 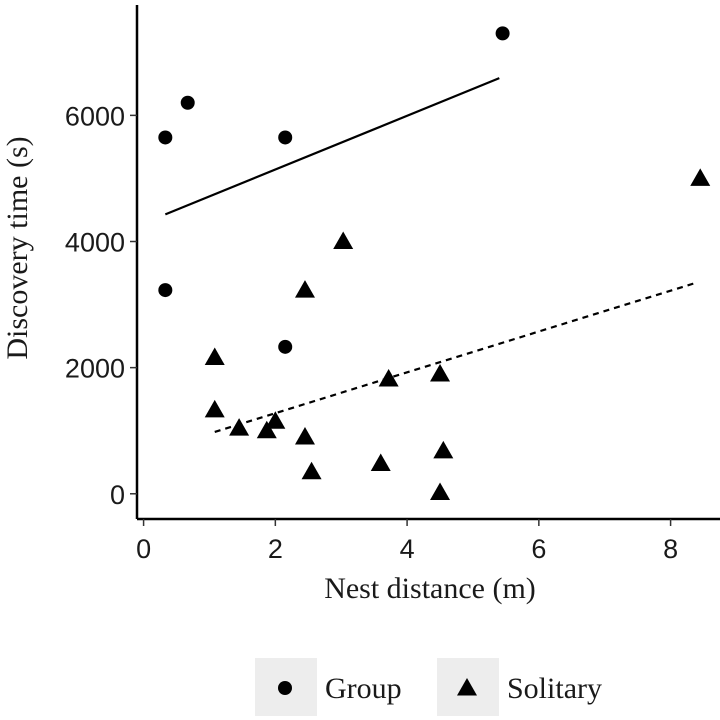 I want to click on solitary-legend-label: Solitary, so click(x=554, y=688).